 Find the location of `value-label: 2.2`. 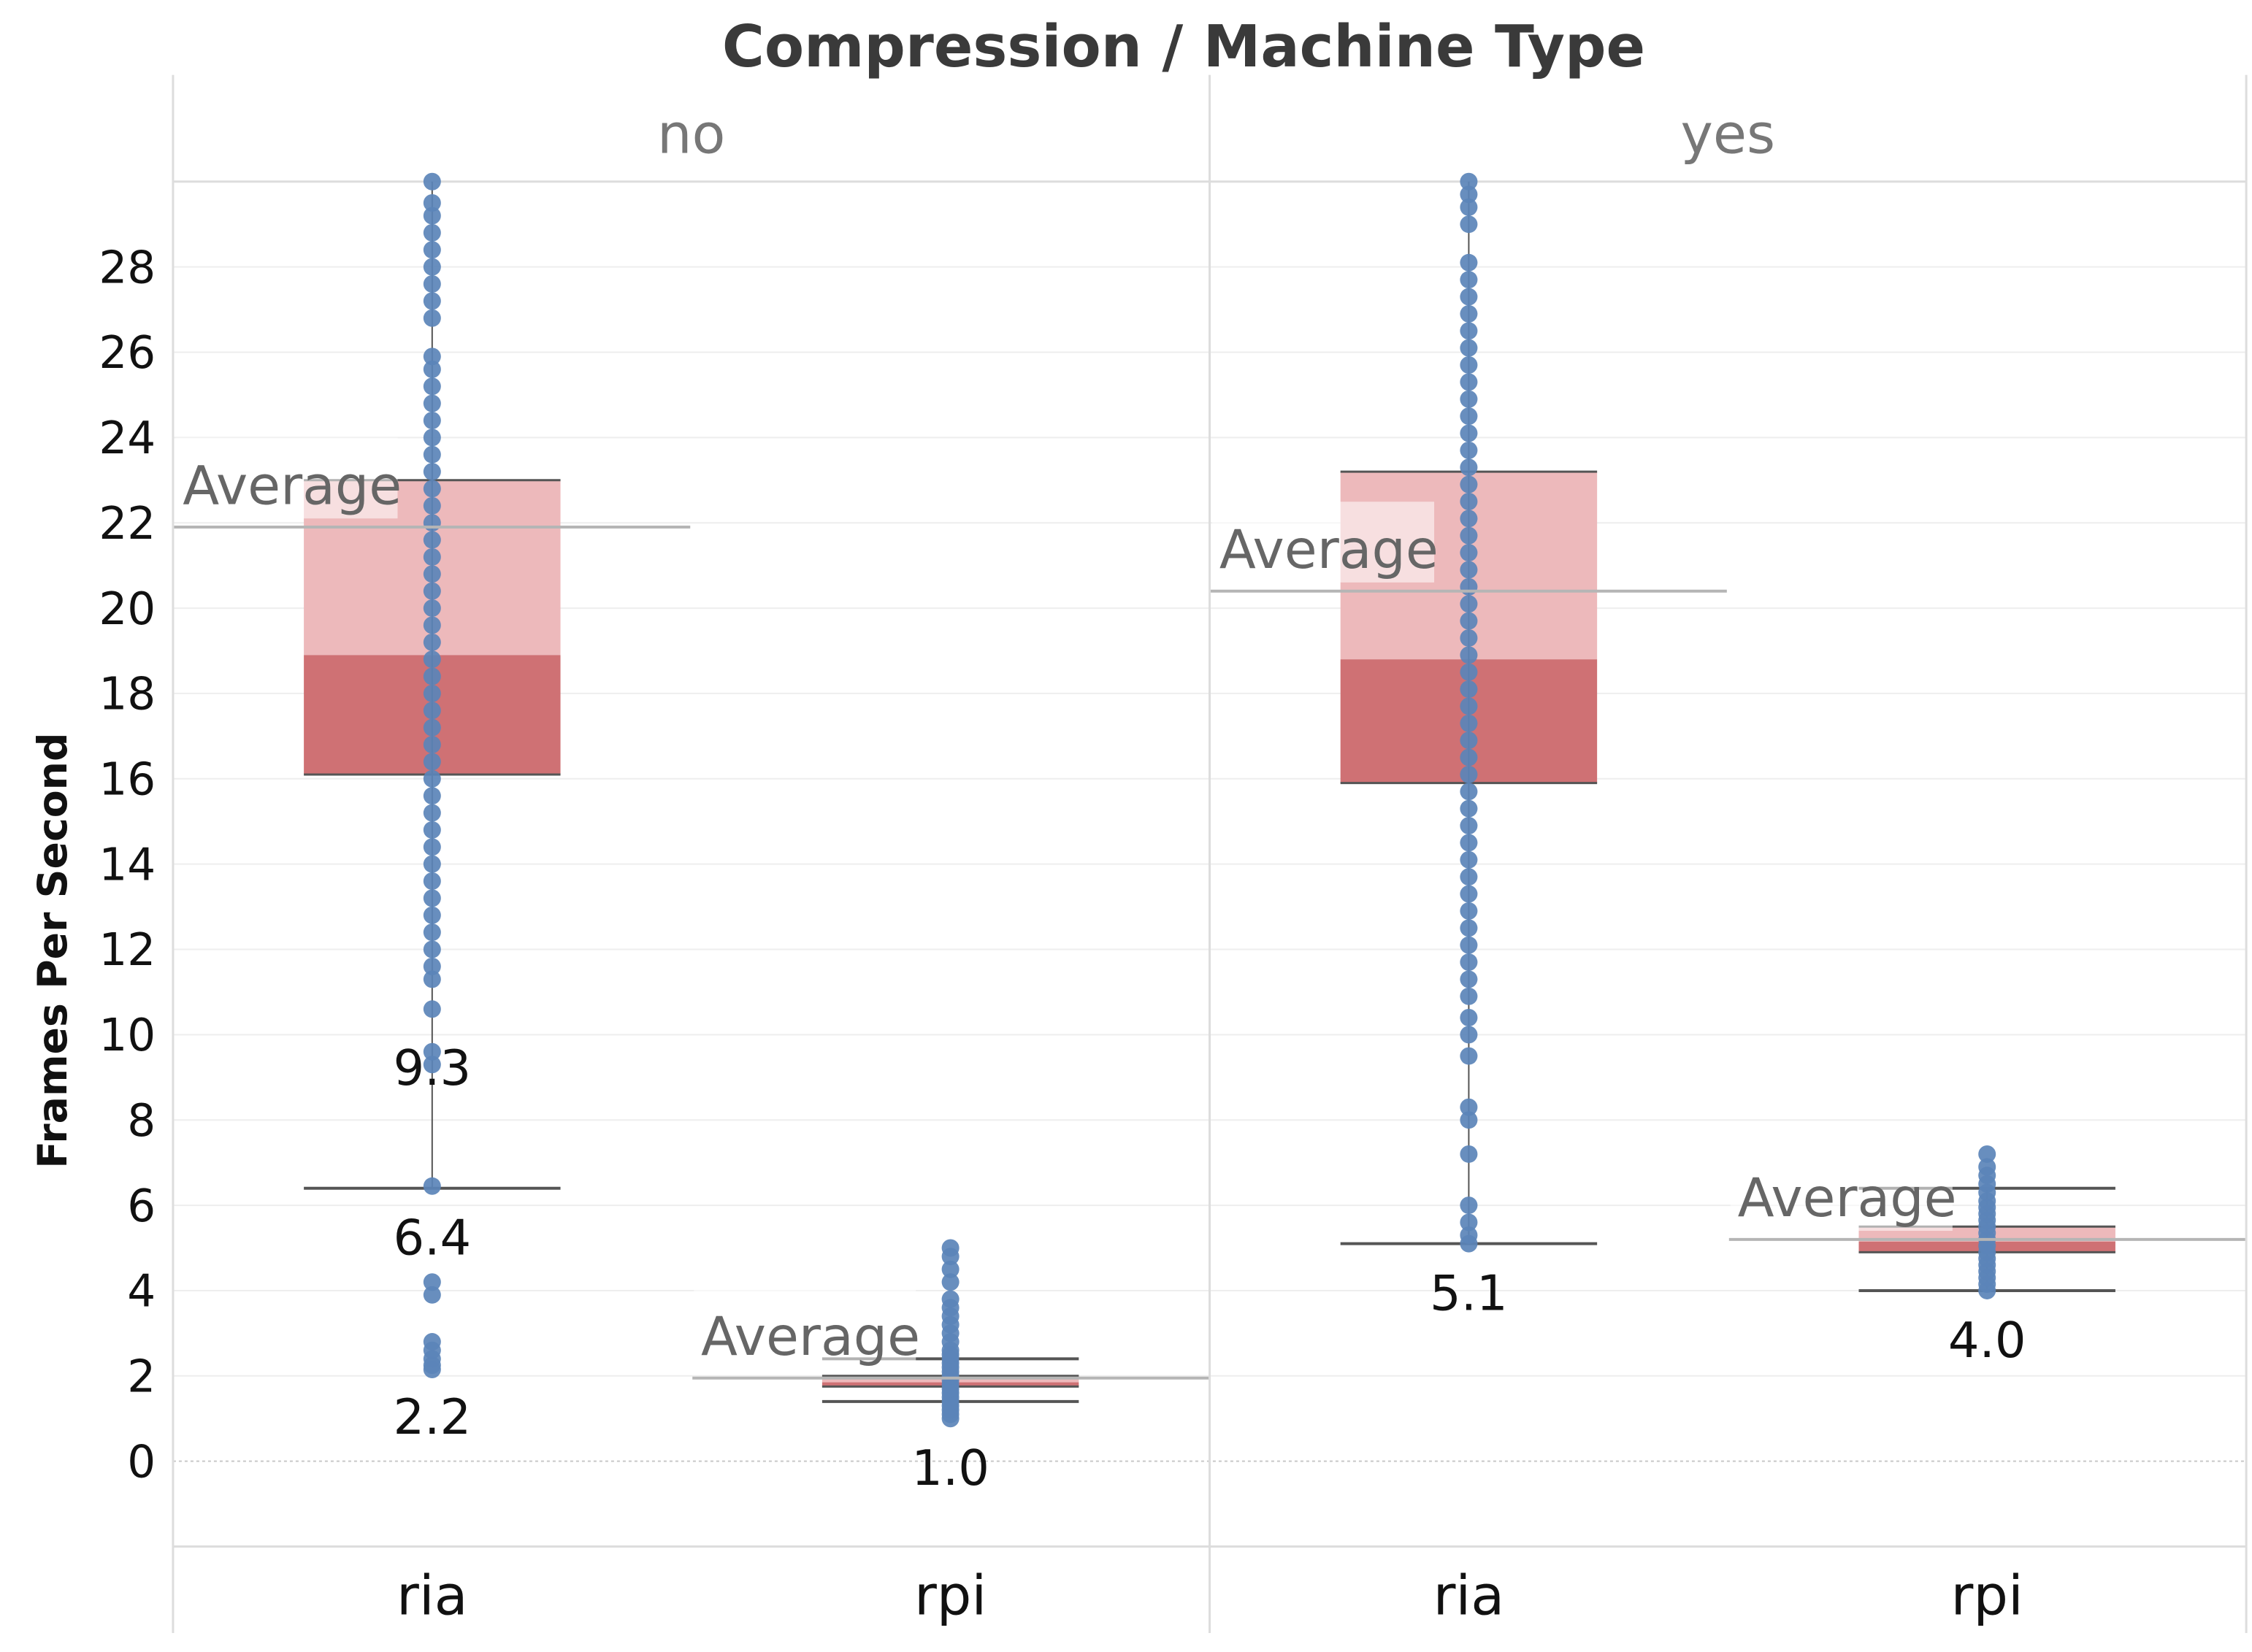

value-label: 2.2 is located at coordinates (432, 1416).